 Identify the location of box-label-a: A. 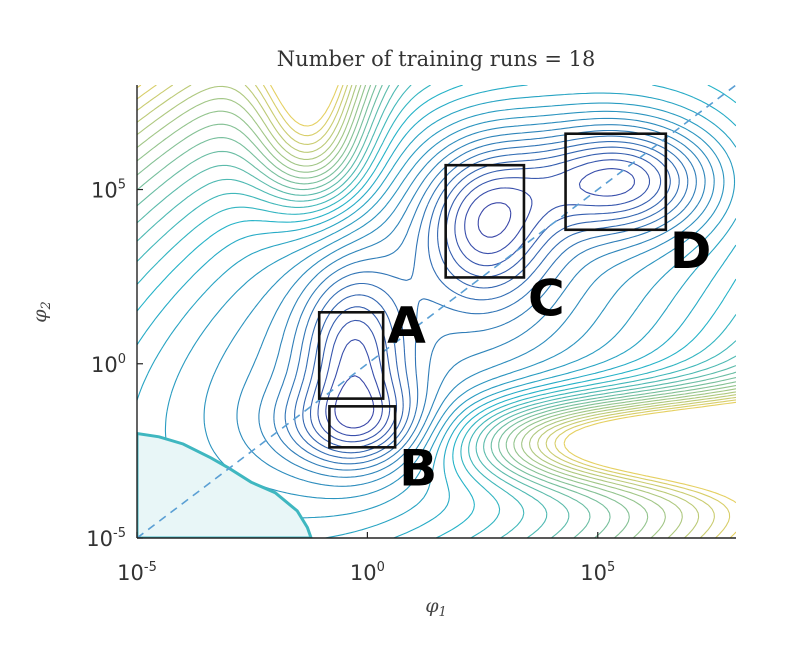
(406, 325).